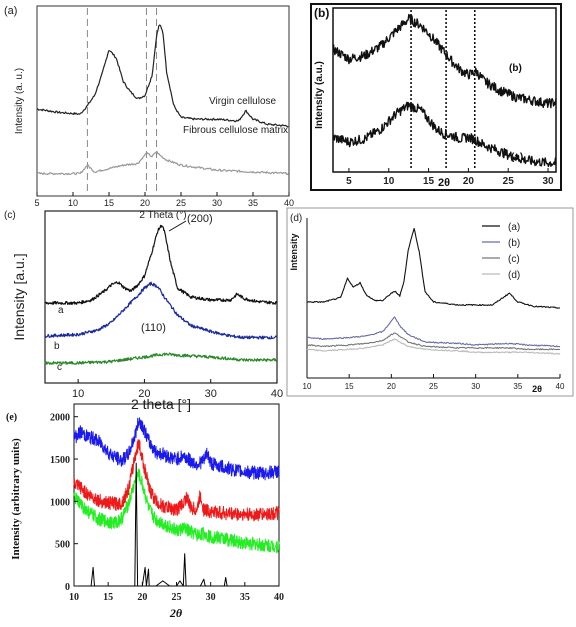 Image resolution: width=576 pixels, height=627 pixels. Describe the element at coordinates (279, 597) in the screenshot. I see `panel-e-xtick-label: 40` at that location.